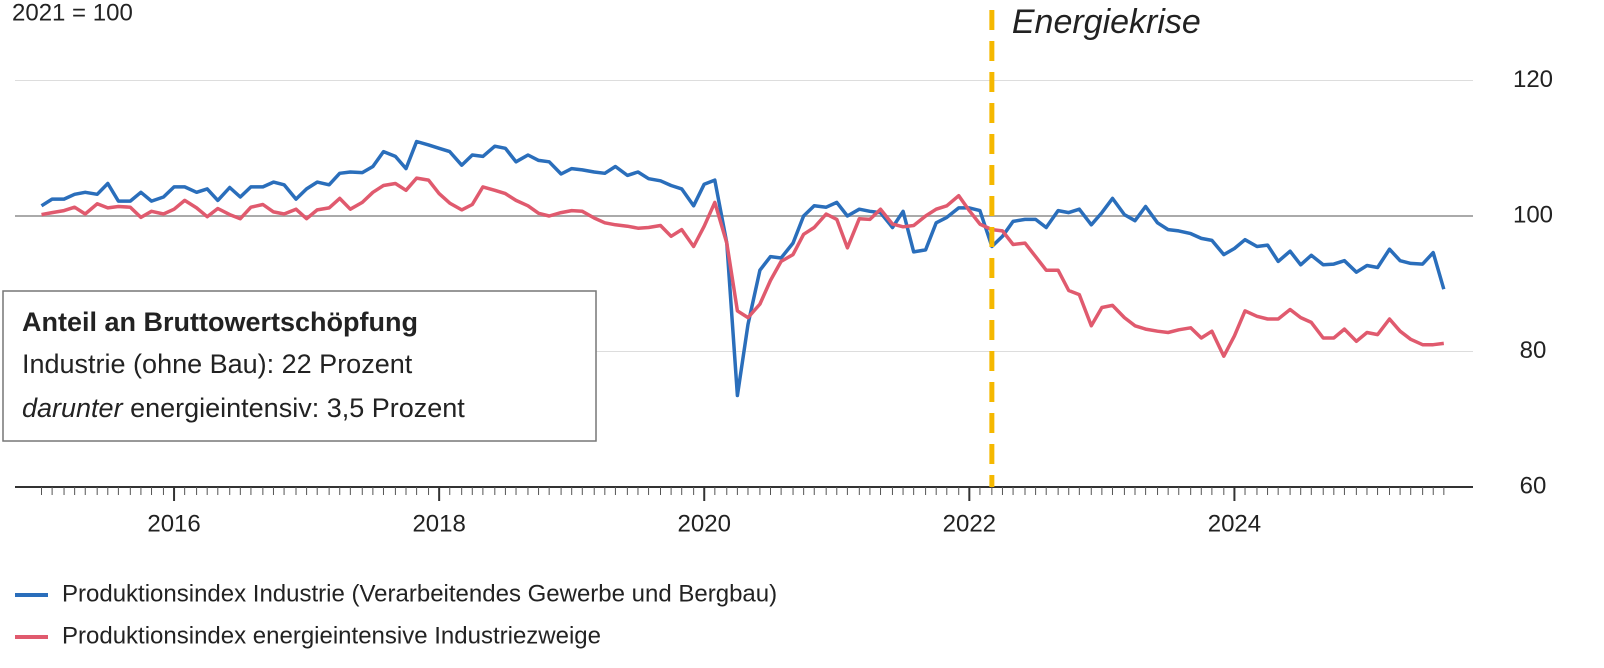  I want to click on text-box-line: Industrie (ohne Bau): 22 Prozent, so click(217, 364).